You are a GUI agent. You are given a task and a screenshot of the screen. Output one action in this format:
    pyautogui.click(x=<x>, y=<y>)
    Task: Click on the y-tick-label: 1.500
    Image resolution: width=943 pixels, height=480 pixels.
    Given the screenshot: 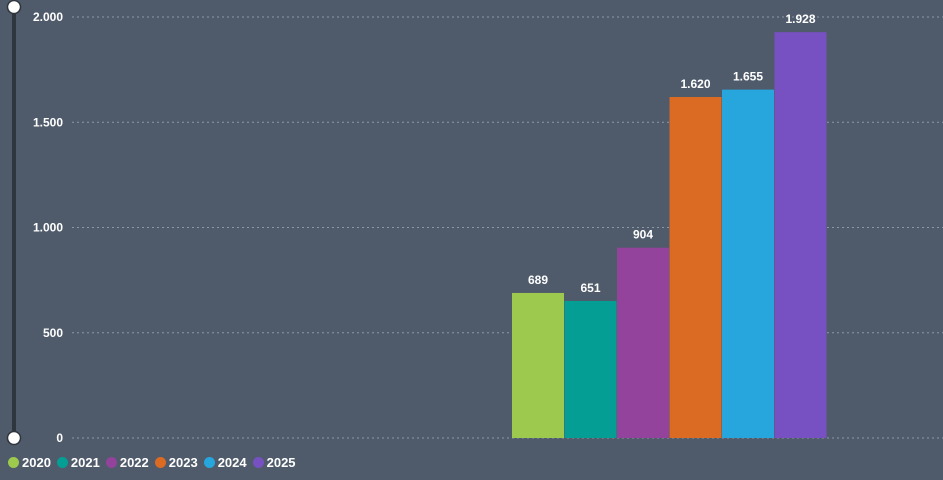 What is the action you would take?
    pyautogui.click(x=48, y=122)
    